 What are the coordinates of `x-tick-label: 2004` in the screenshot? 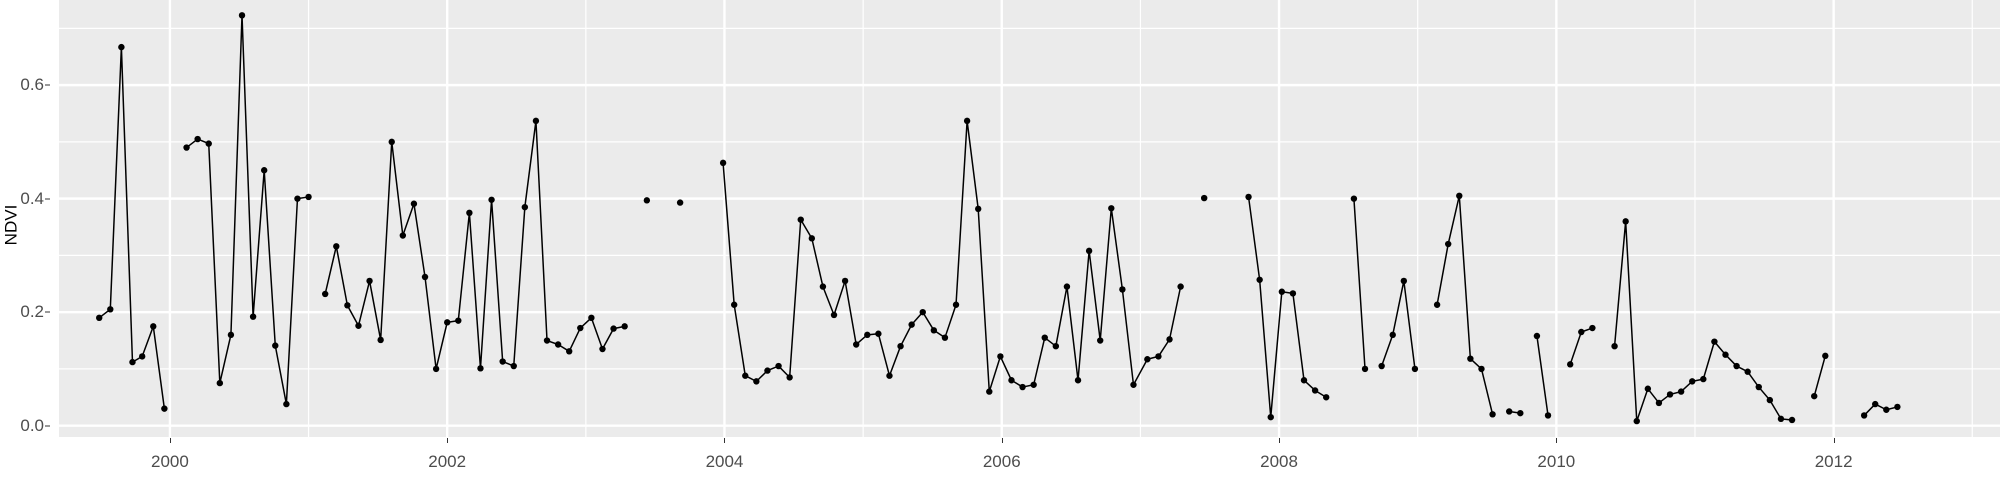 It's located at (724, 461).